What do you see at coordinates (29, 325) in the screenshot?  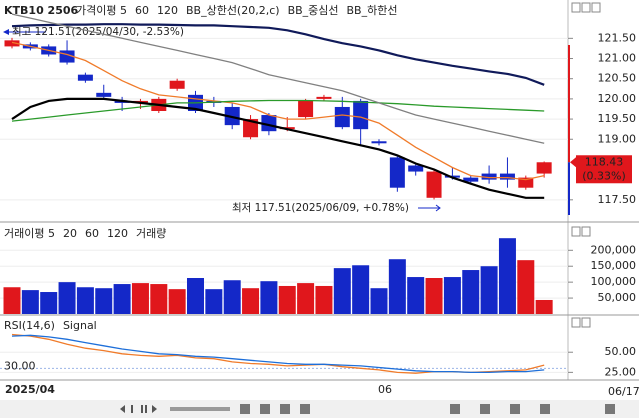 I see `legend-entry: RSI(14,6)` at bounding box center [29, 325].